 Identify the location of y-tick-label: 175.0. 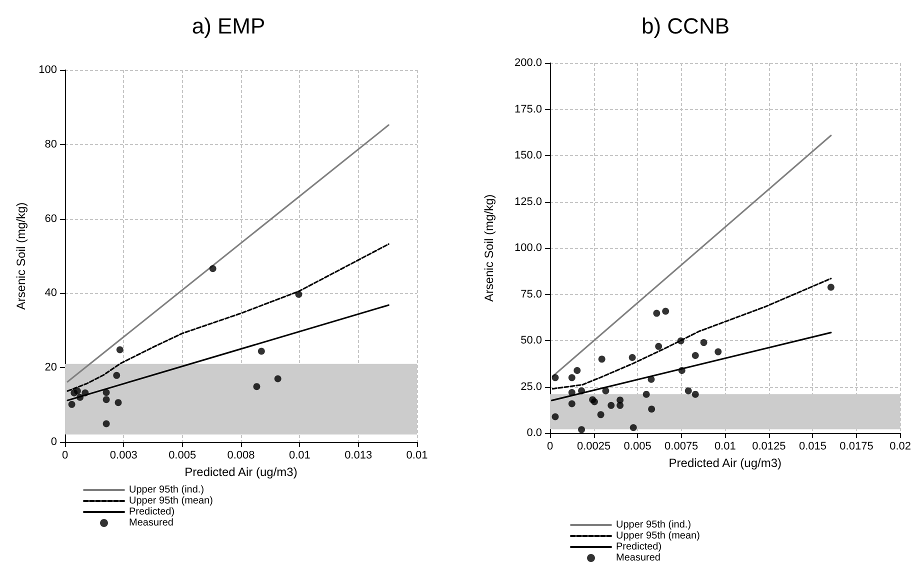
(528, 109).